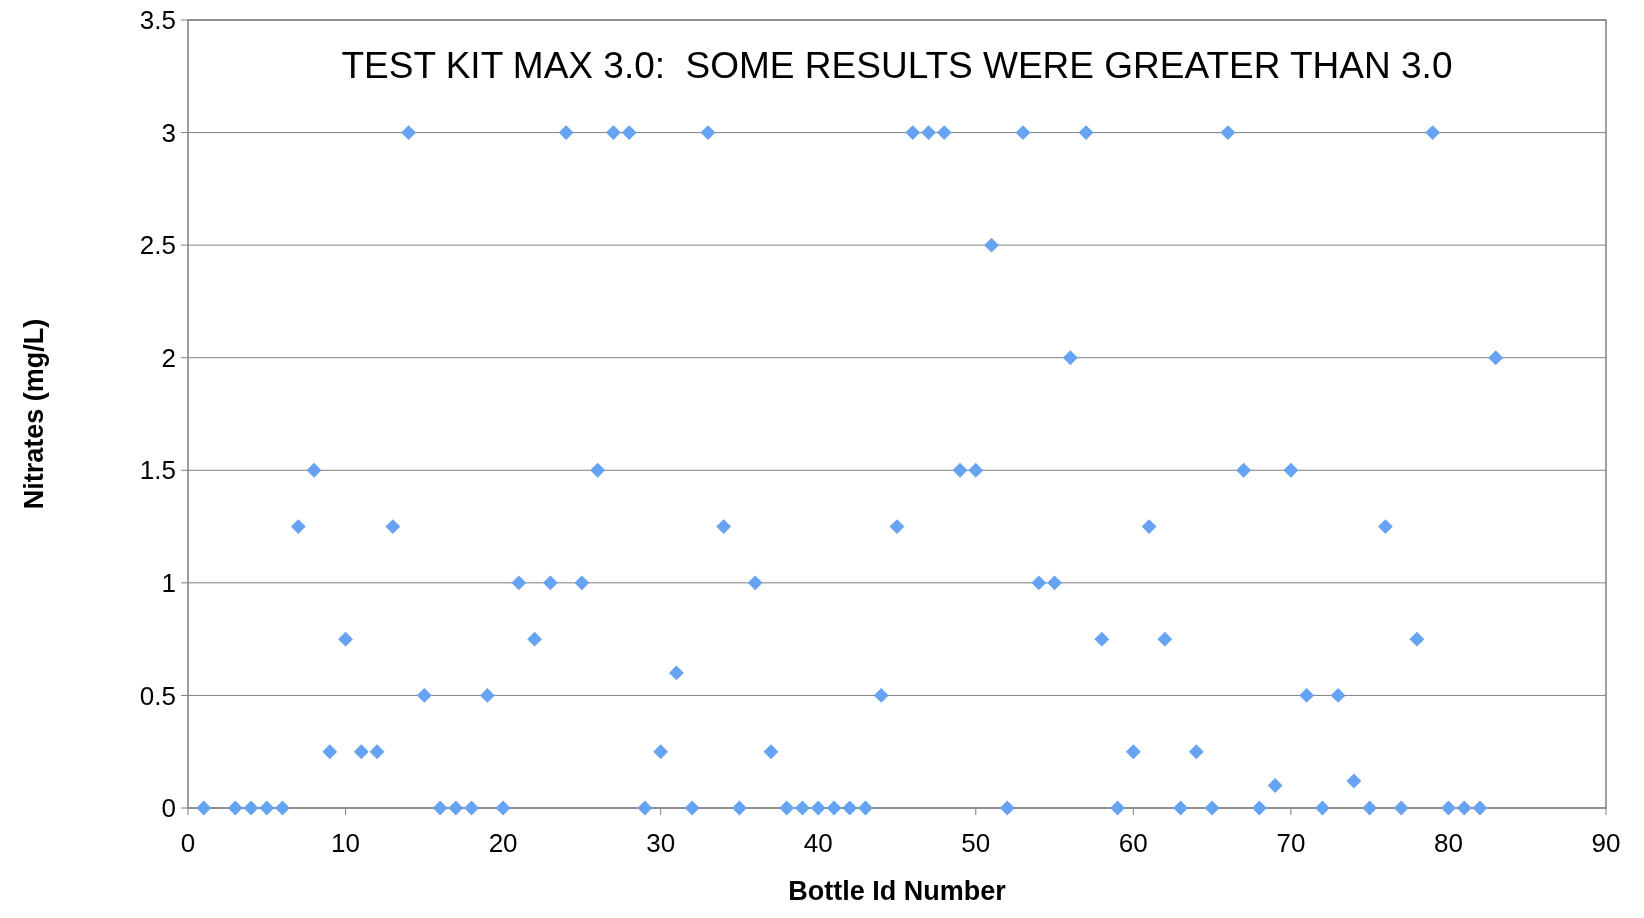 This screenshot has height=918, width=1644. Describe the element at coordinates (818, 843) in the screenshot. I see `x-tick-label: 40` at that location.